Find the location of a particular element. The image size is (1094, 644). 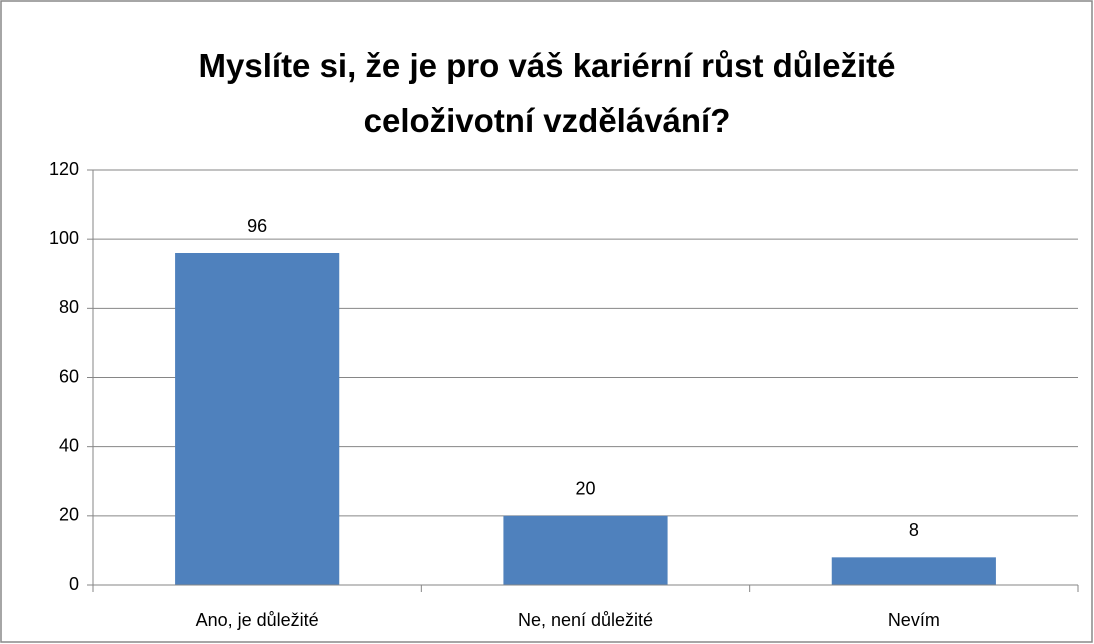

y-tick-label: 100 is located at coordinates (64, 238).